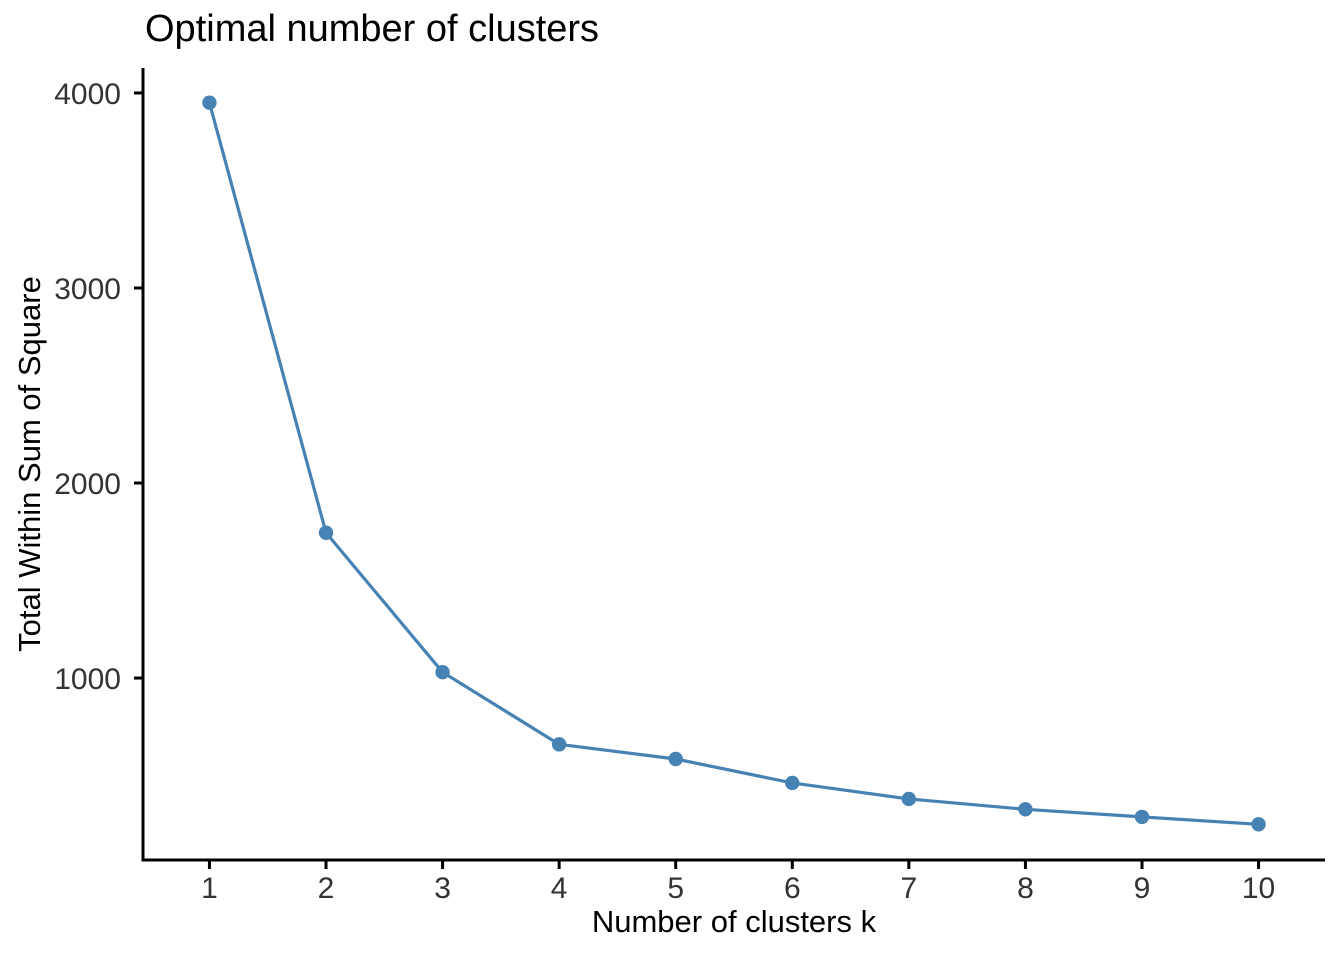 The height and width of the screenshot is (960, 1344). I want to click on y-tick-label: 1000, so click(87, 679).